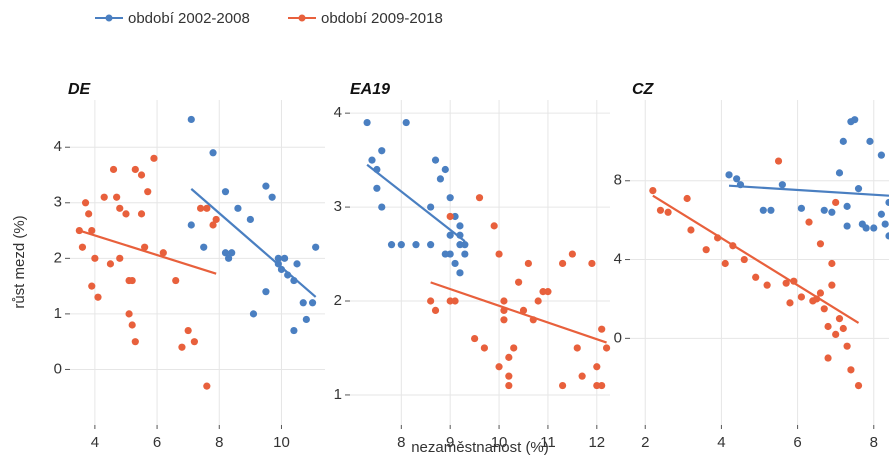  Describe the element at coordinates (302, 18) in the screenshot. I see `legend-swatch` at that location.